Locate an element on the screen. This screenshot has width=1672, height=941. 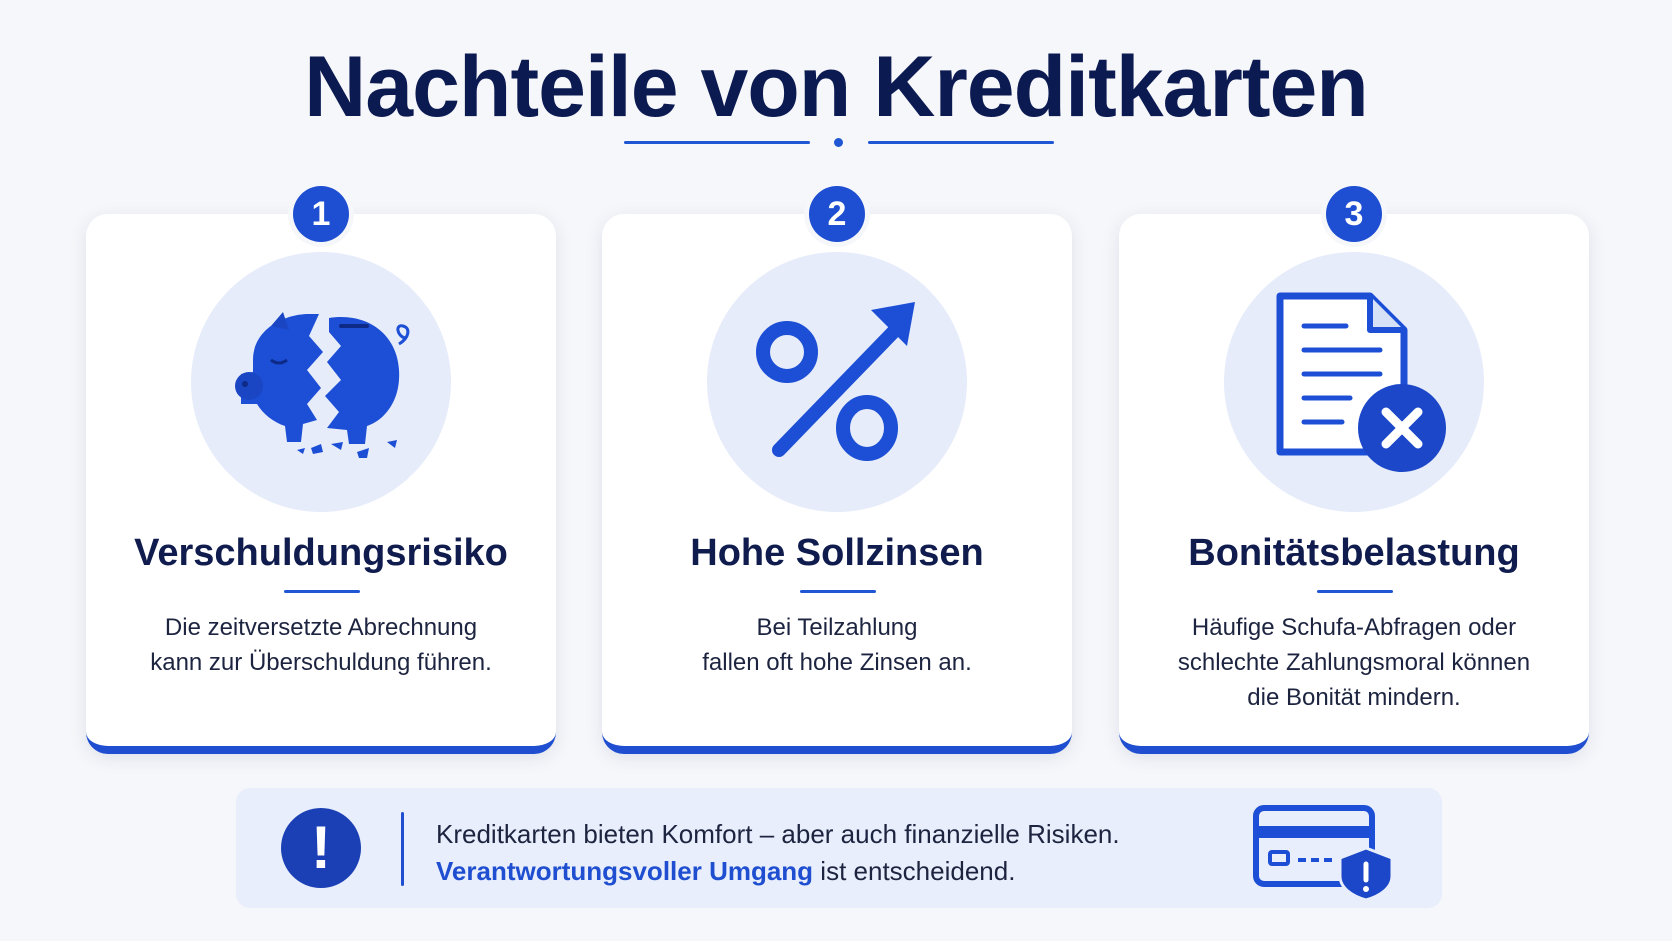
page-title: Nachteile von Kreditkarten is located at coordinates (836, 87).